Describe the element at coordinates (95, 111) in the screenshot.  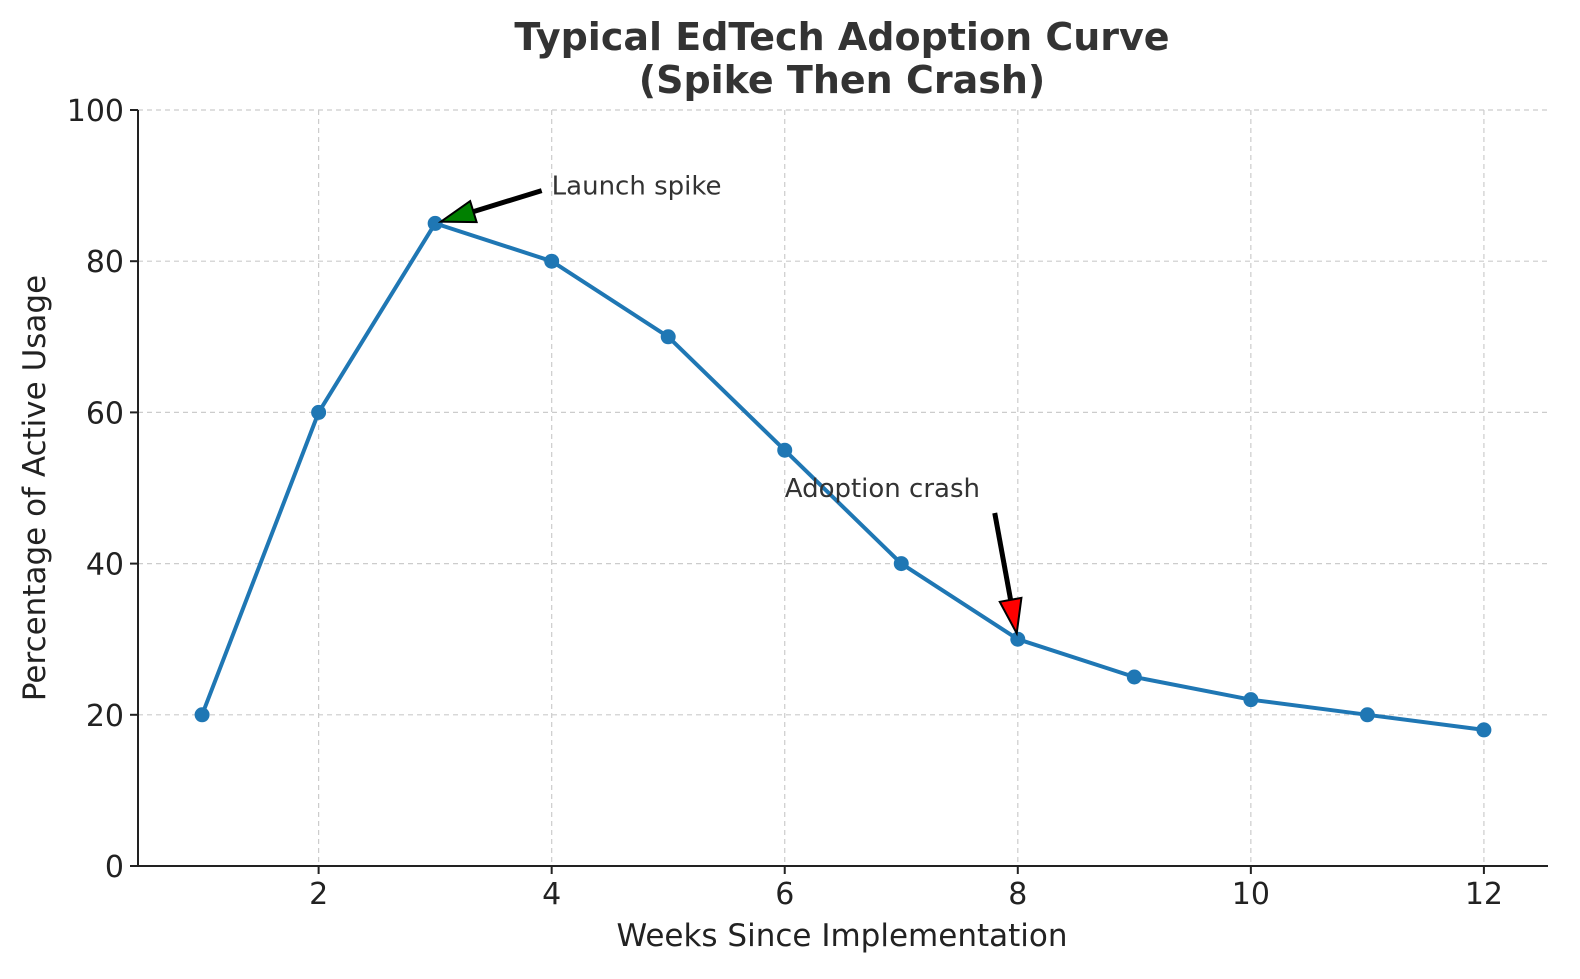
I see `y-tick-label: 100` at that location.